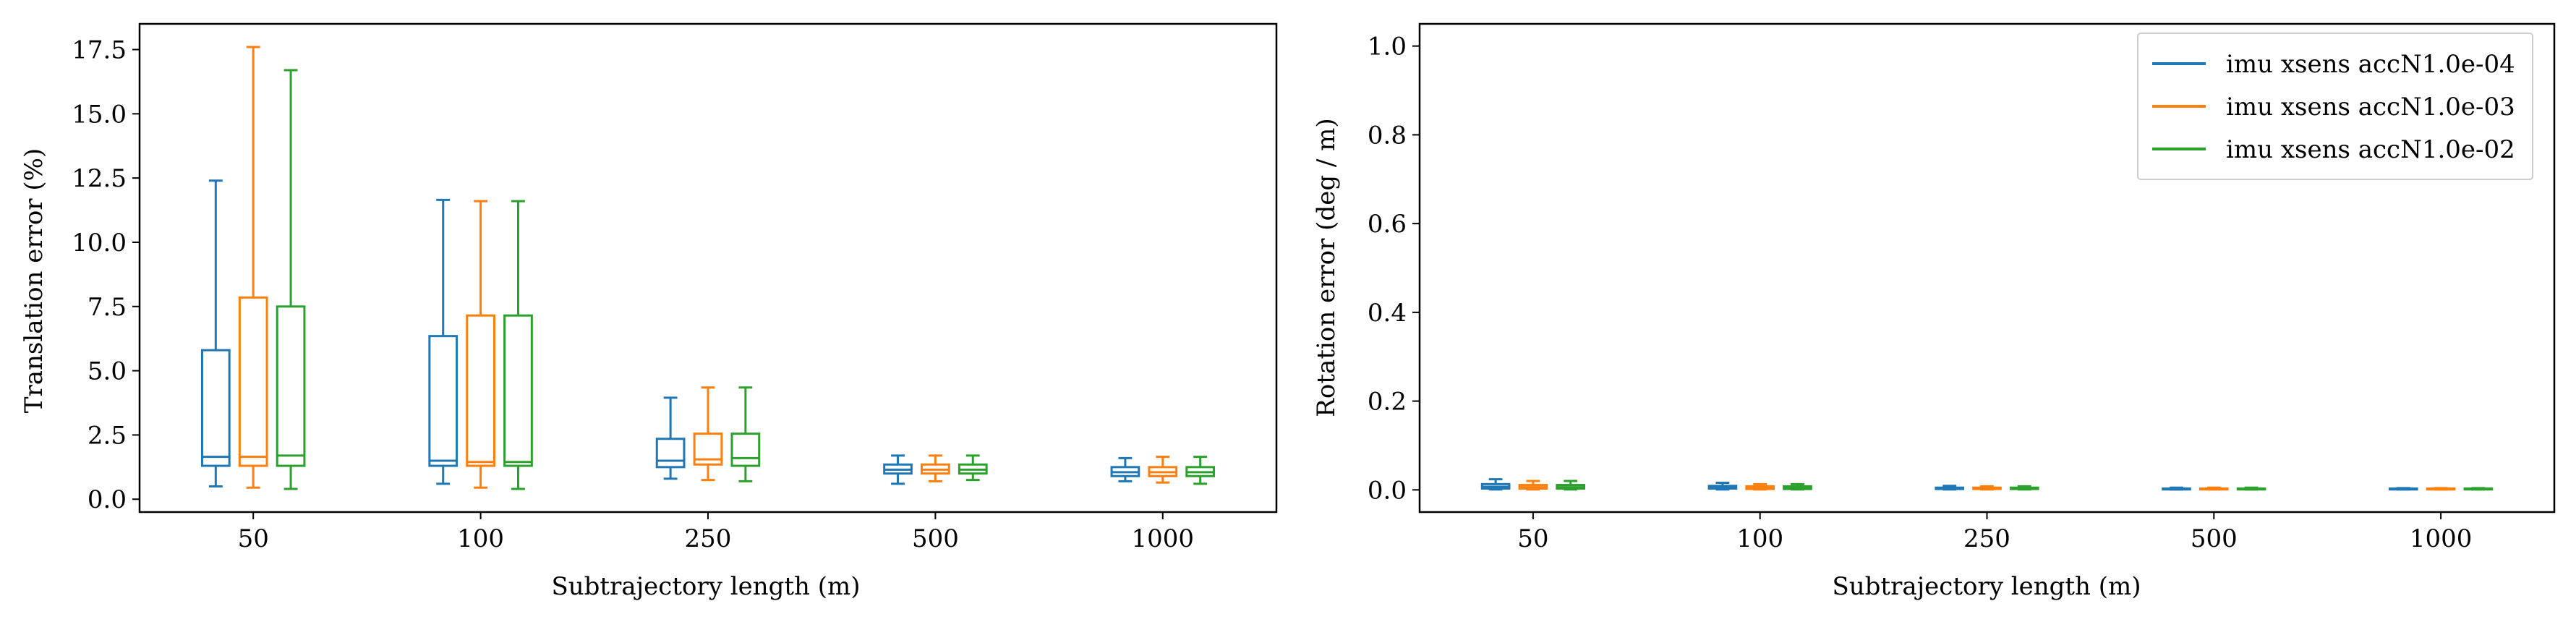  Describe the element at coordinates (2214, 538) in the screenshot. I see `rotation-xtick-label: 500` at that location.